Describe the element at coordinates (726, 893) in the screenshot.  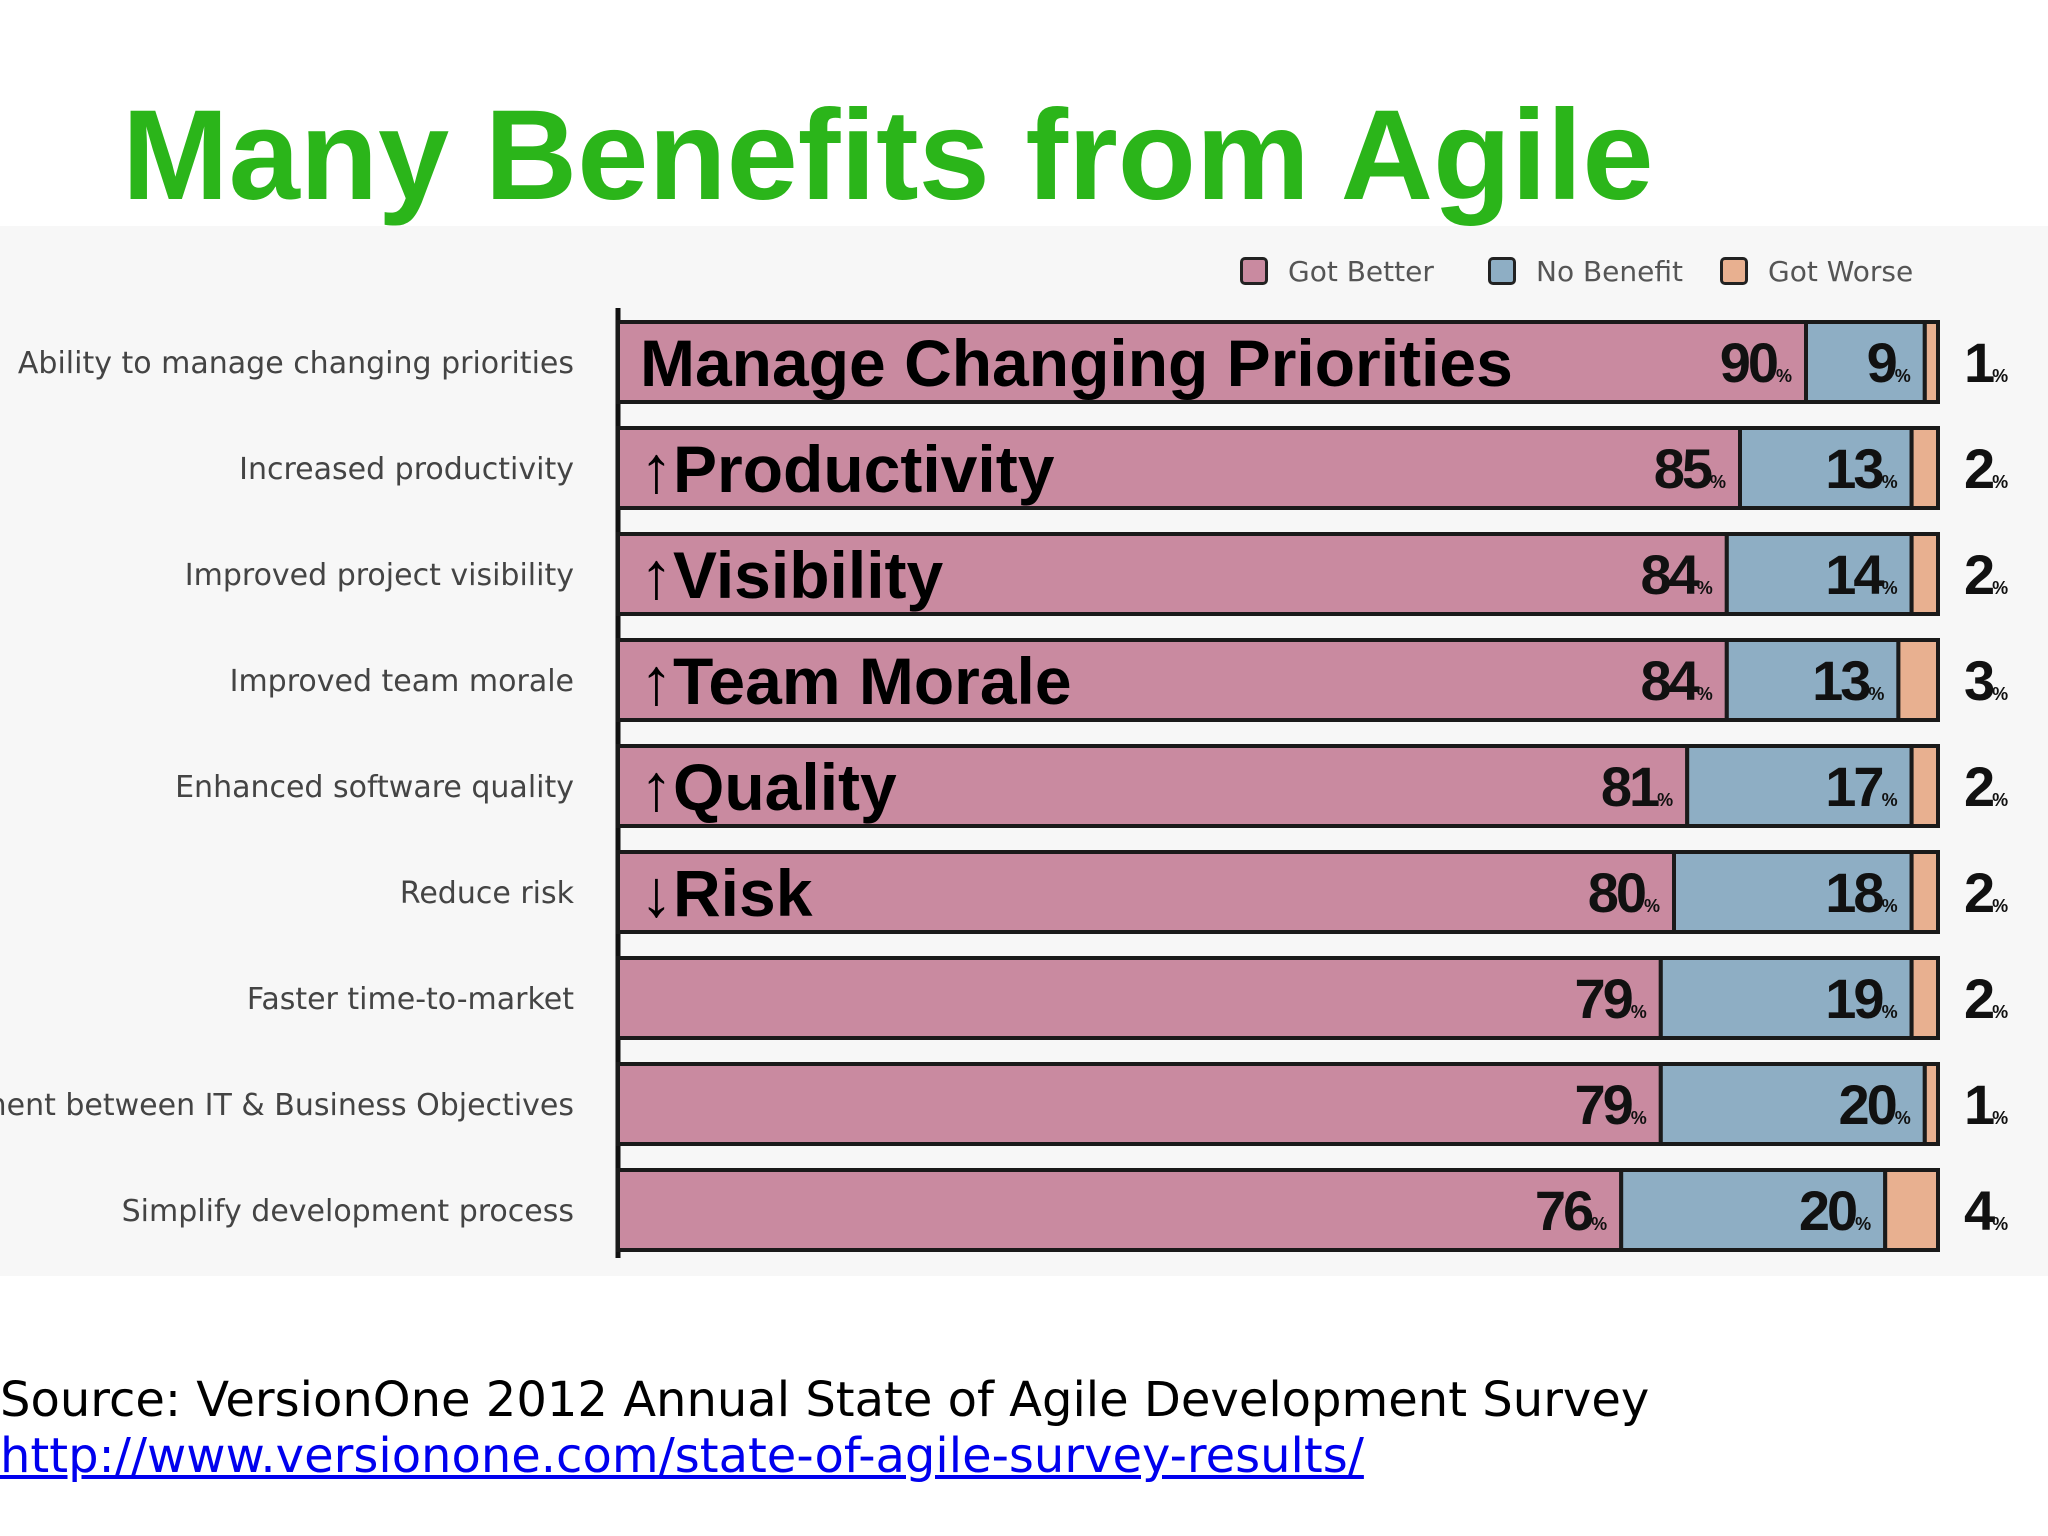
I see `bar-overlay-label: ↓Risk` at that location.